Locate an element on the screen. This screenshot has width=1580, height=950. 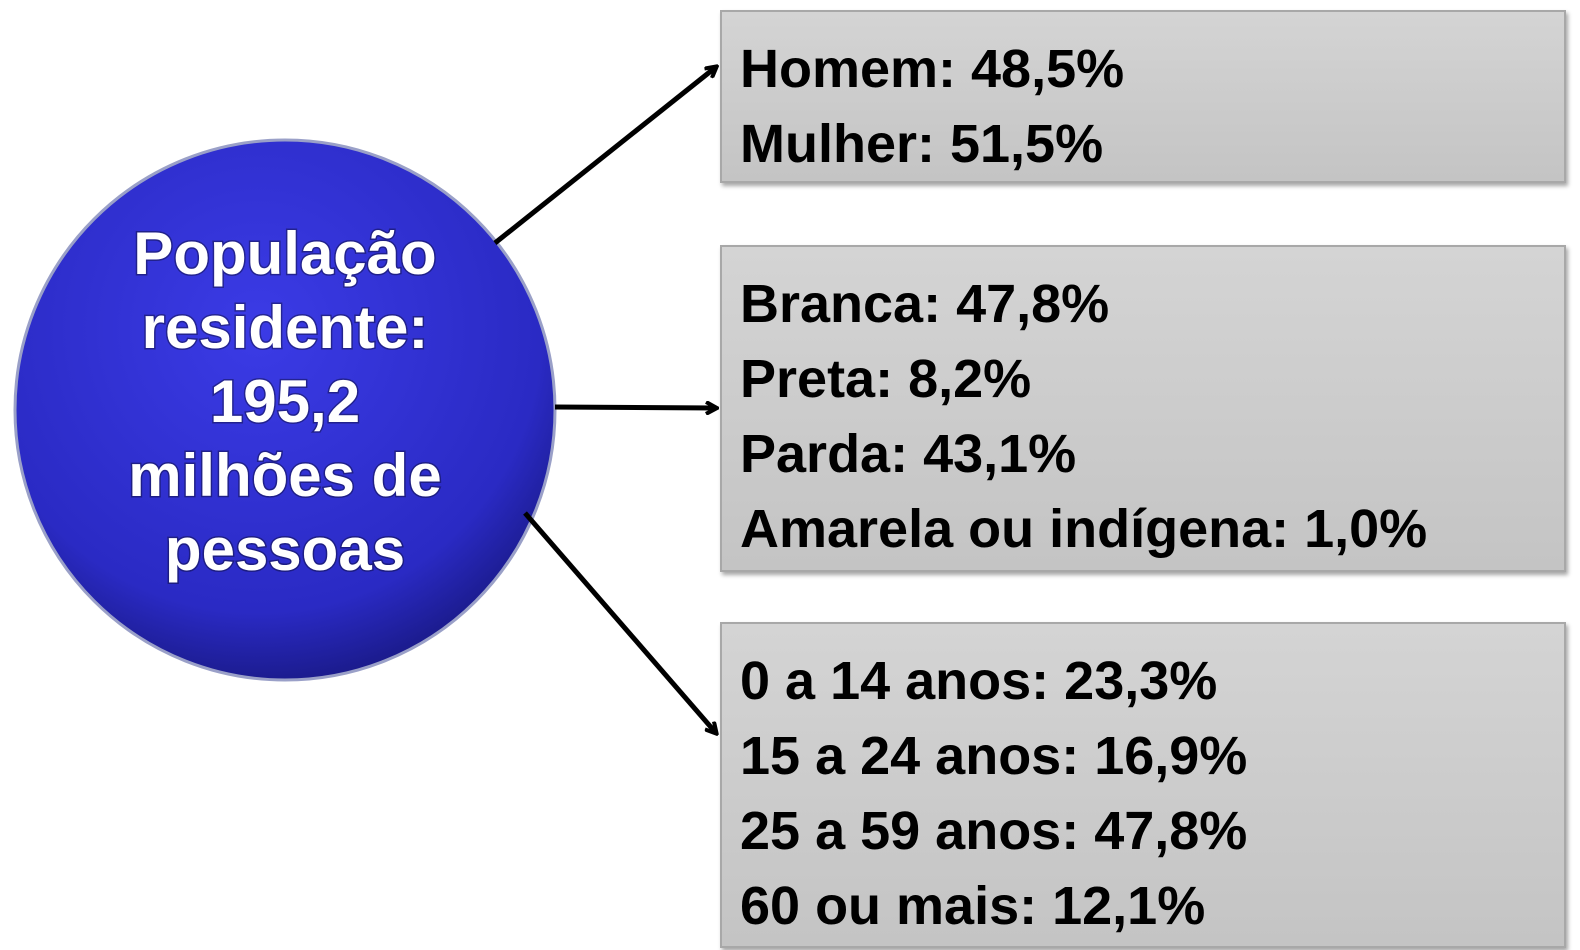
box-line: Mulher: 51,5% is located at coordinates (922, 144).